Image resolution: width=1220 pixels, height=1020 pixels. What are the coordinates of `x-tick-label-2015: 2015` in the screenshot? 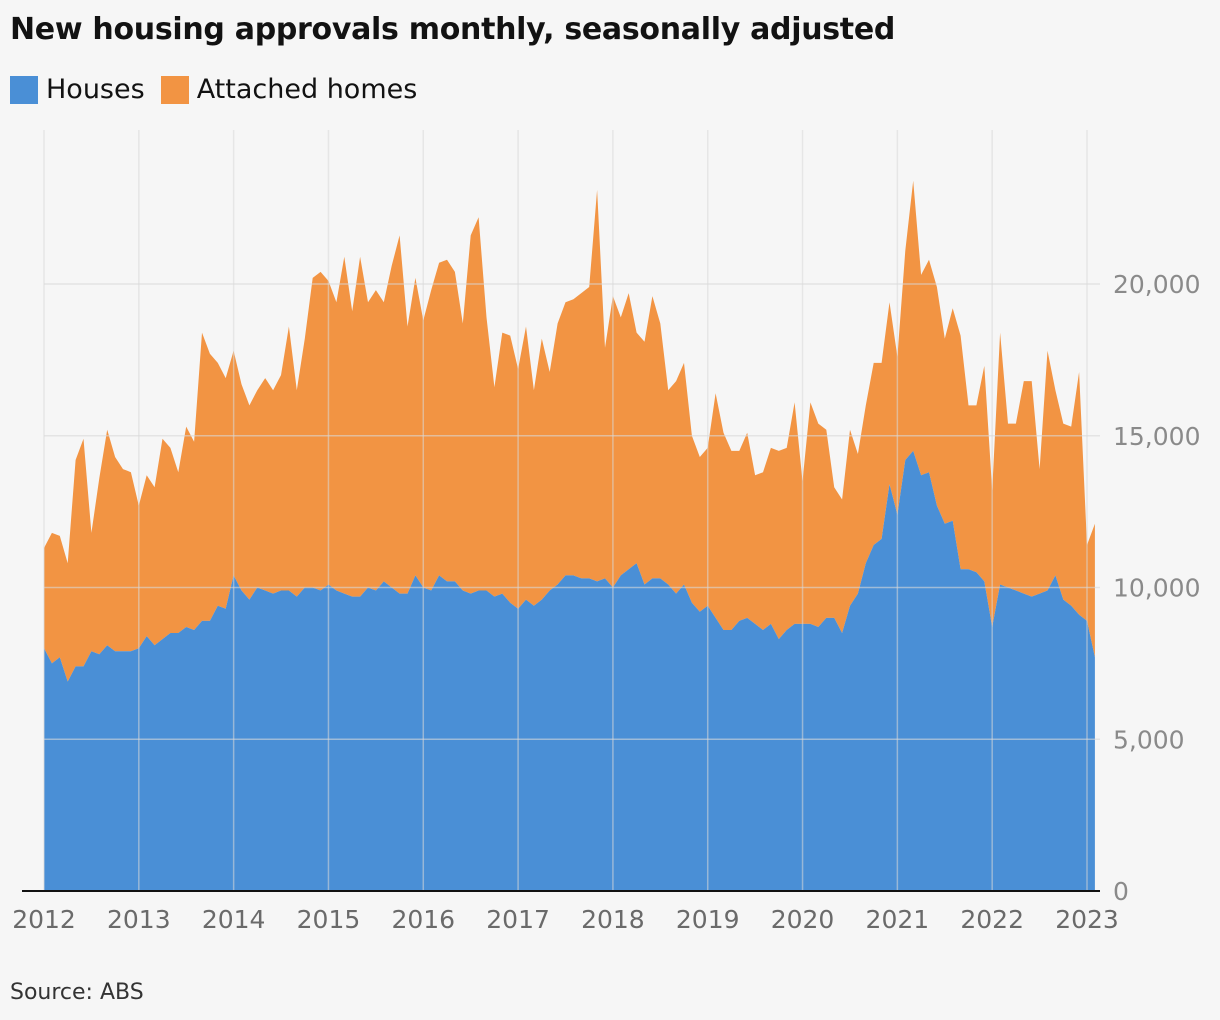 It's located at (329, 919).